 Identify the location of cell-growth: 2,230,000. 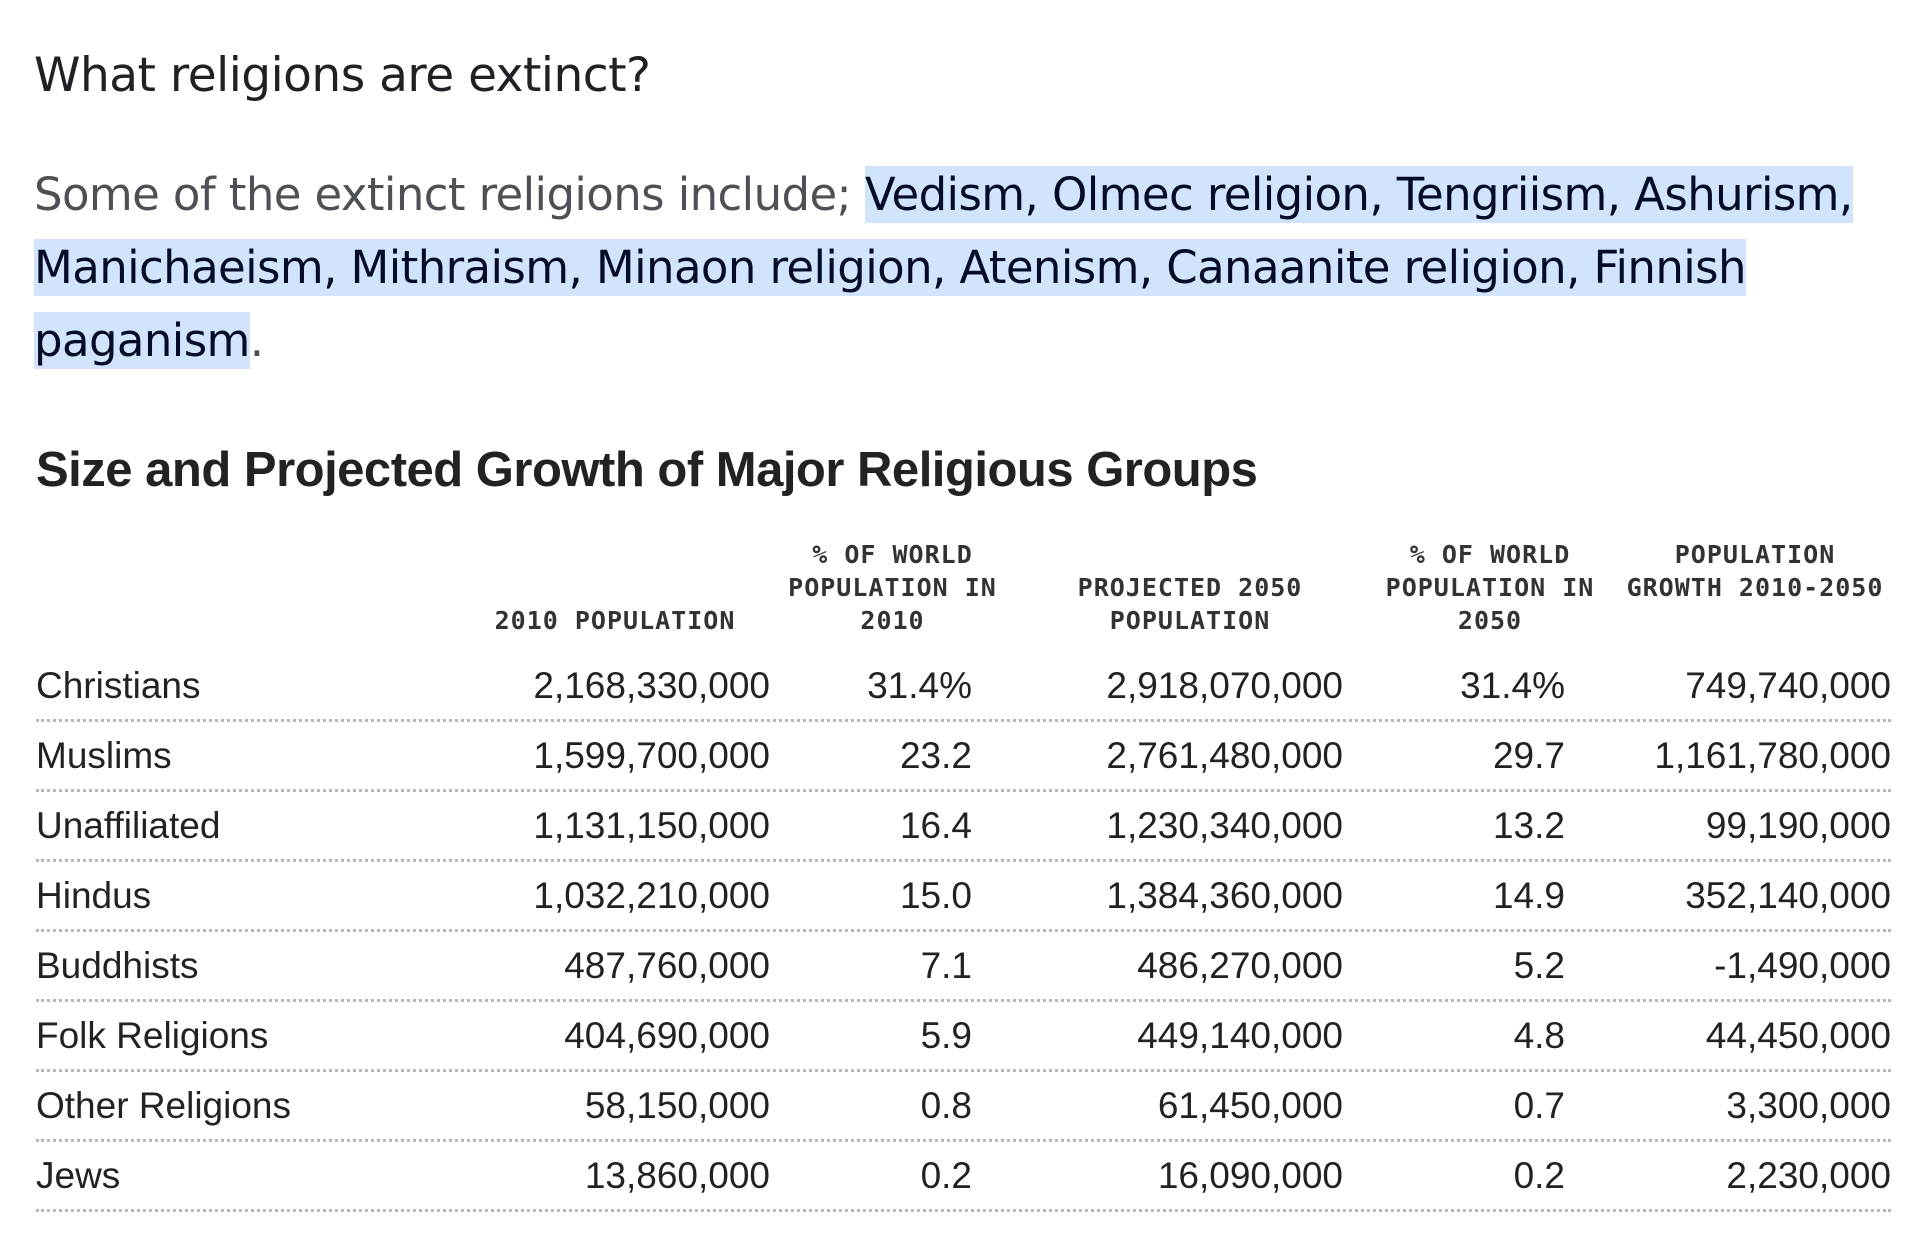
(1808, 1175).